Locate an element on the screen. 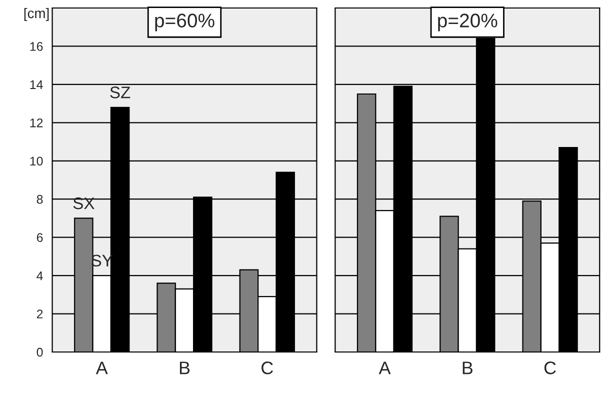 The height and width of the screenshot is (400, 615). y-tick-label: 10 is located at coordinates (36, 161).